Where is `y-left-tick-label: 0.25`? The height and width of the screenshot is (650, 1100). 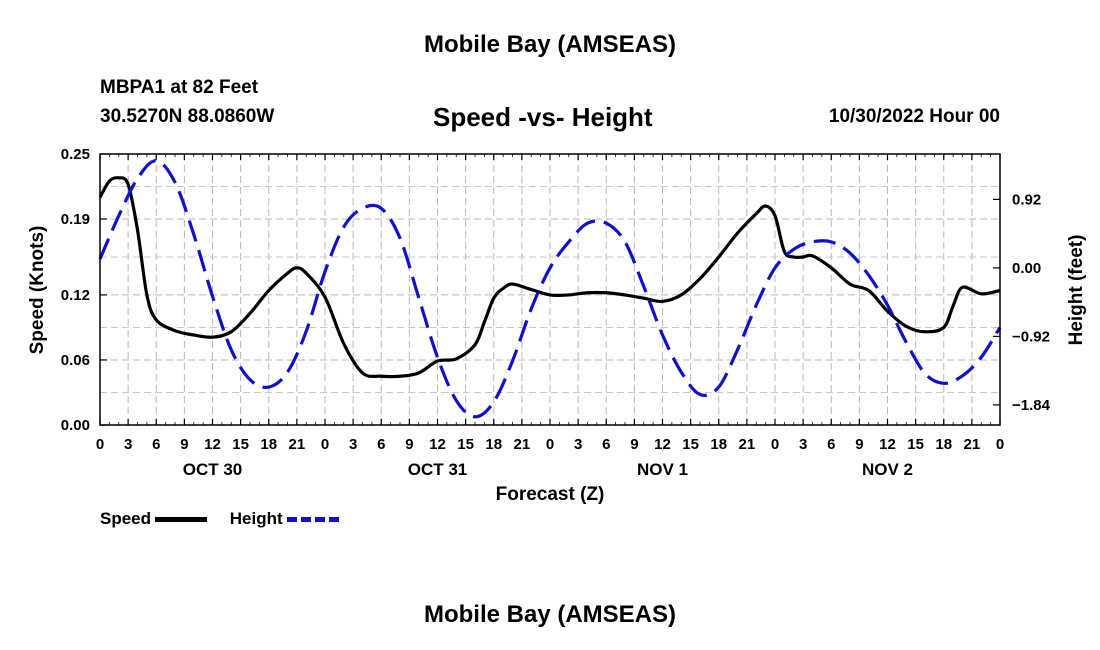
y-left-tick-label: 0.25 is located at coordinates (75, 154).